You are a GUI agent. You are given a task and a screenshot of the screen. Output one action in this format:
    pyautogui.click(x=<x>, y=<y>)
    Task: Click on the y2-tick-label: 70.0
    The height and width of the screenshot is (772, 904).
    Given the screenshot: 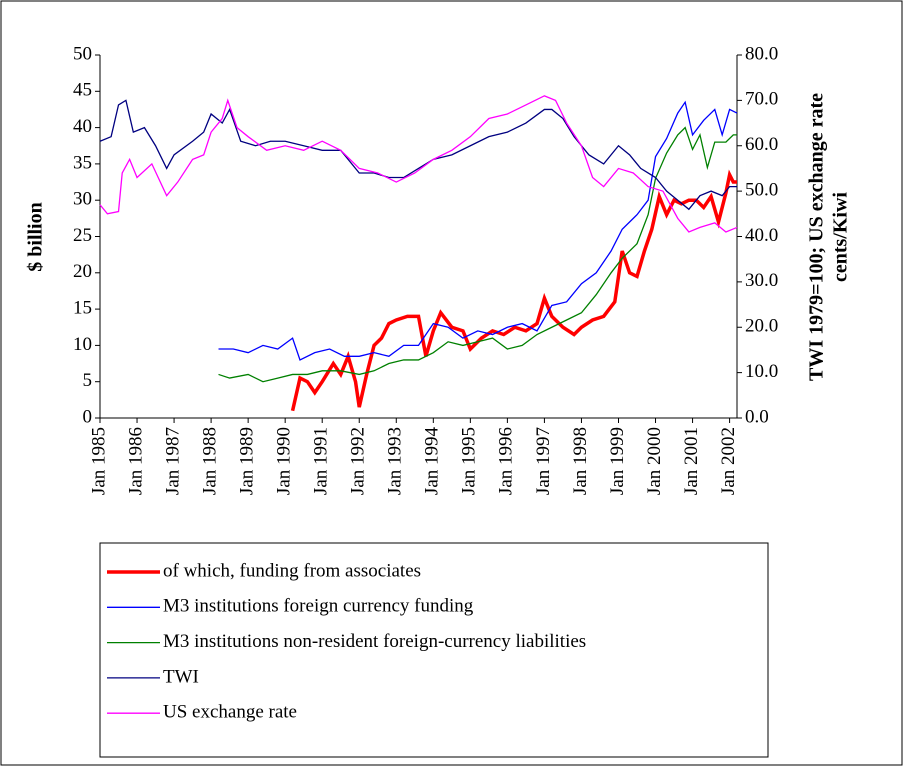 What is the action you would take?
    pyautogui.click(x=761, y=99)
    